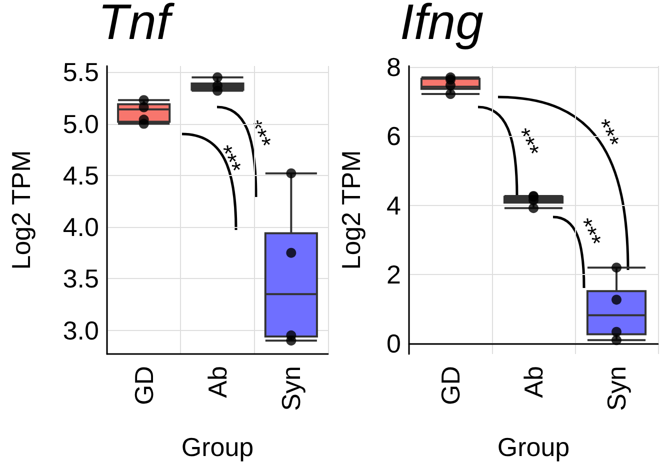 Image resolution: width=660 pixels, height=465 pixels. I want to click on y-tick-label: 0, so click(393, 343).